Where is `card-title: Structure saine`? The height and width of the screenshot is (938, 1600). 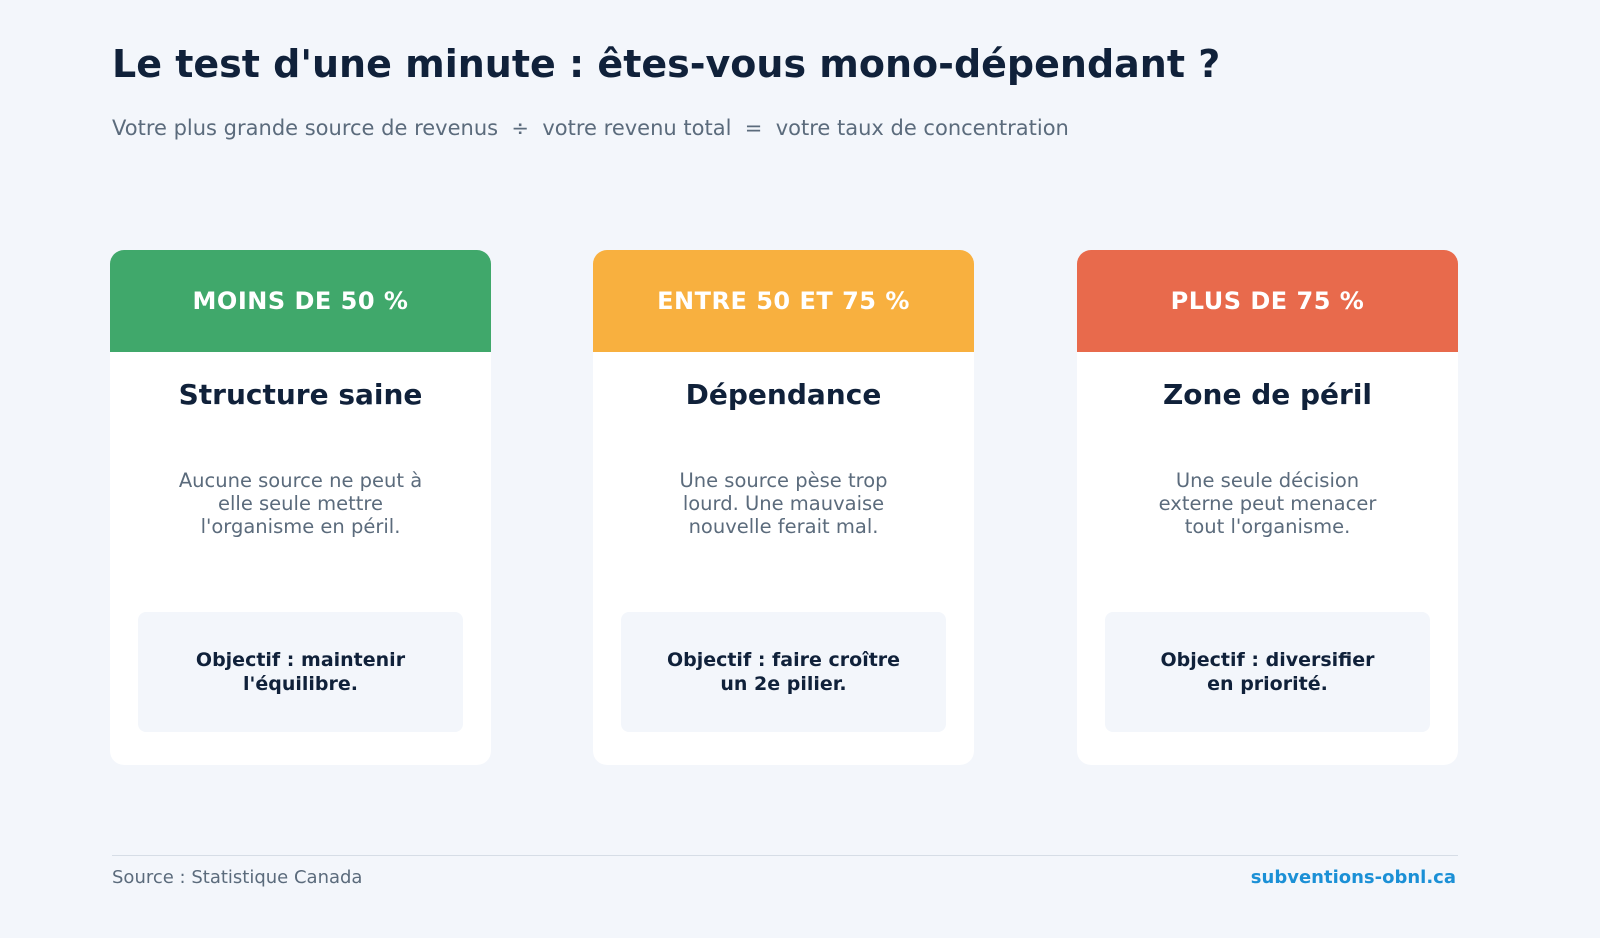 card-title: Structure saine is located at coordinates (300, 394).